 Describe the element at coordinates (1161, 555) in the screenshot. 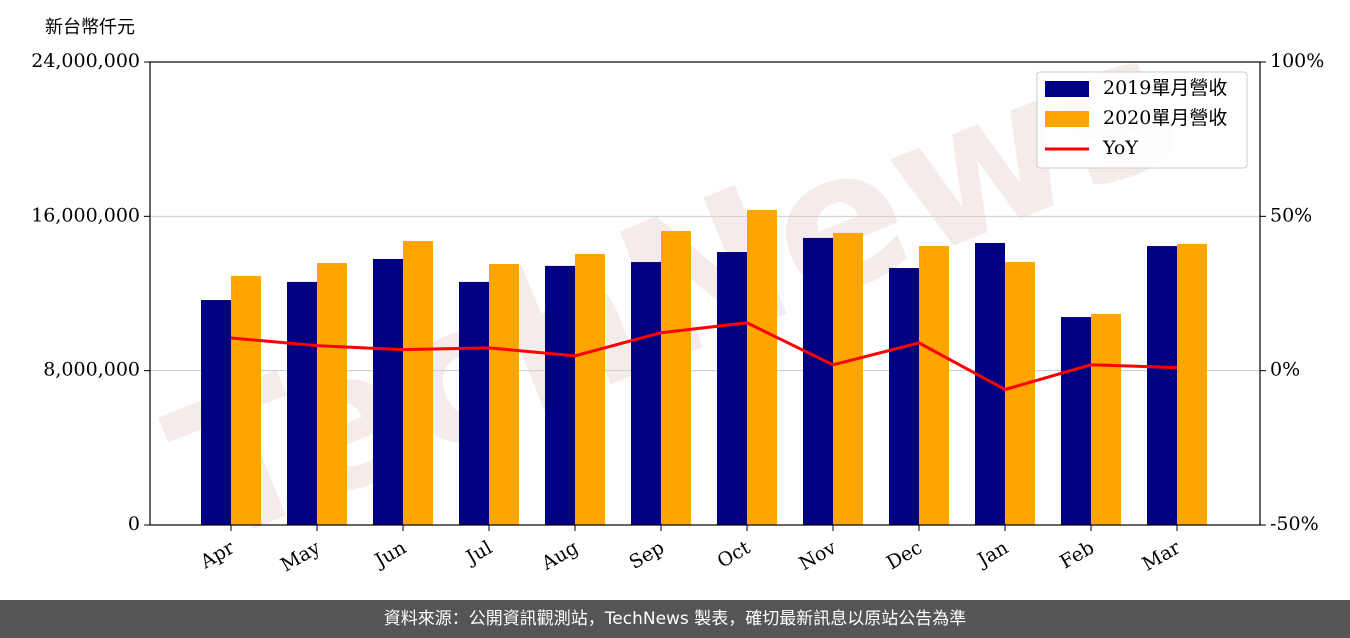

I see `x-tick-label: Mar` at that location.